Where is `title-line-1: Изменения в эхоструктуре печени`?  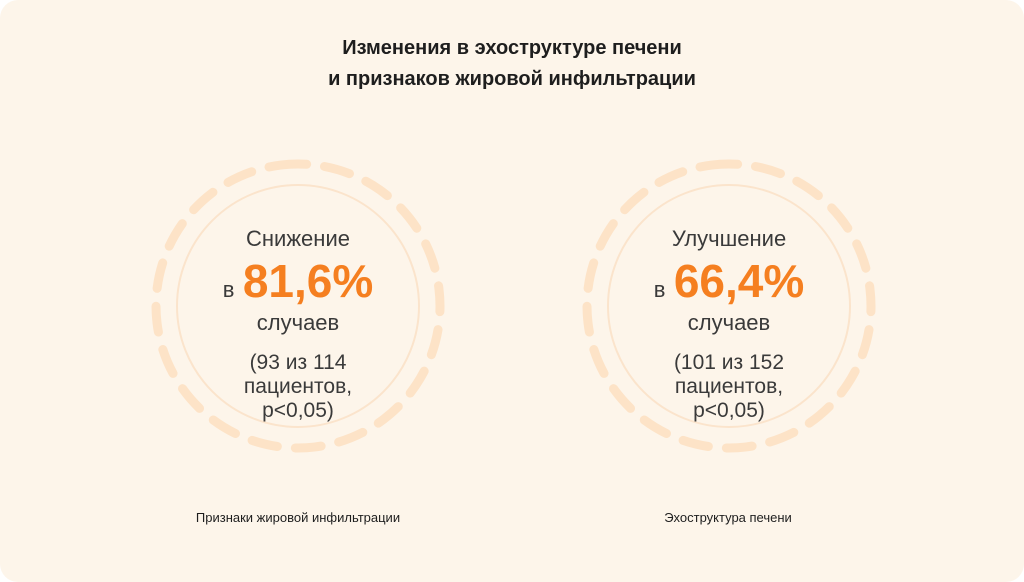
title-line-1: Изменения в эхоструктуре печени is located at coordinates (512, 48).